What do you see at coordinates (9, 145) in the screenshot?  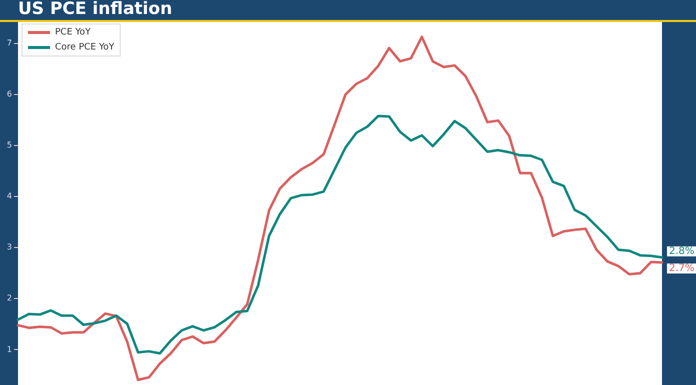 I see `y-tick-label: 5` at bounding box center [9, 145].